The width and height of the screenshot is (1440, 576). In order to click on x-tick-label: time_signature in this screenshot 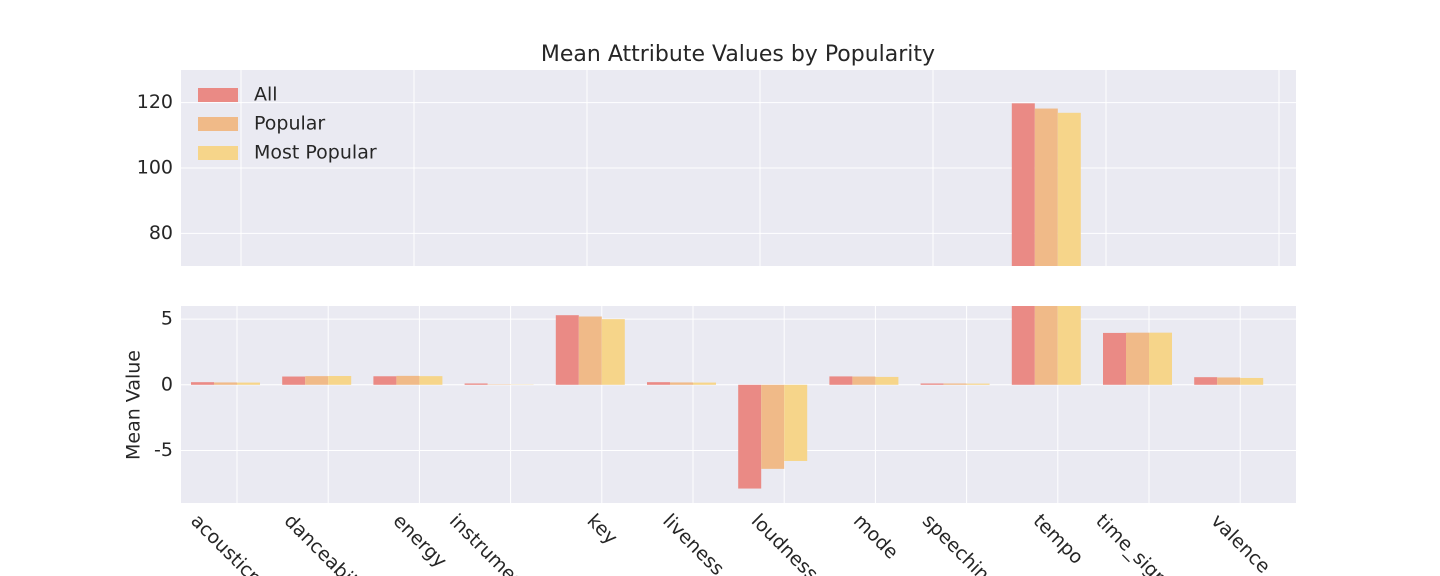, I will do `click(1149, 543)`.